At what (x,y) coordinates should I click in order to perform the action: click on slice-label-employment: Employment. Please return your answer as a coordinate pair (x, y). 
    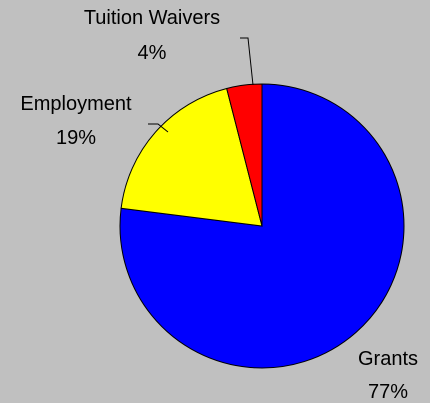
    Looking at the image, I should click on (76, 104).